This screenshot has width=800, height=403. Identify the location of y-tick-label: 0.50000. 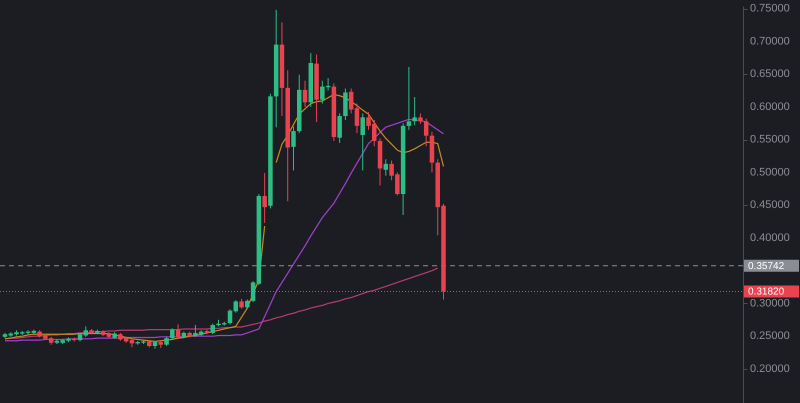
(770, 172).